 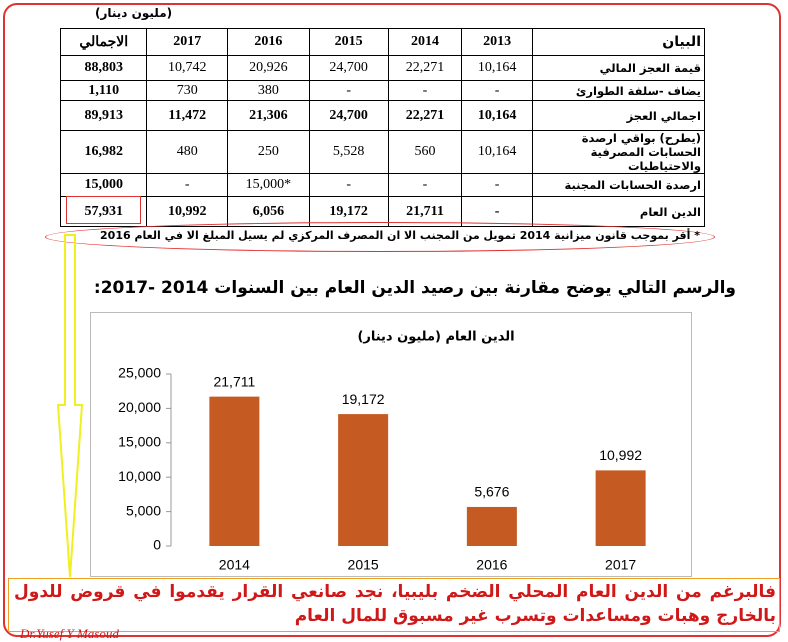 I want to click on table-unit: (مليون دينار), so click(x=134, y=13).